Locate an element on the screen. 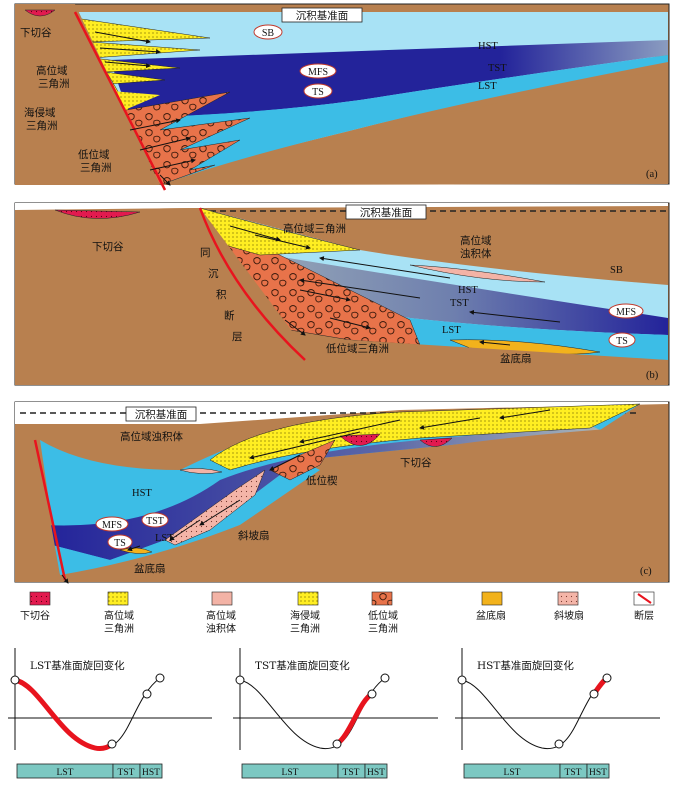 Image resolution: width=686 pixels, height=788 pixels. label-mfs-a: MFS is located at coordinates (318, 72).